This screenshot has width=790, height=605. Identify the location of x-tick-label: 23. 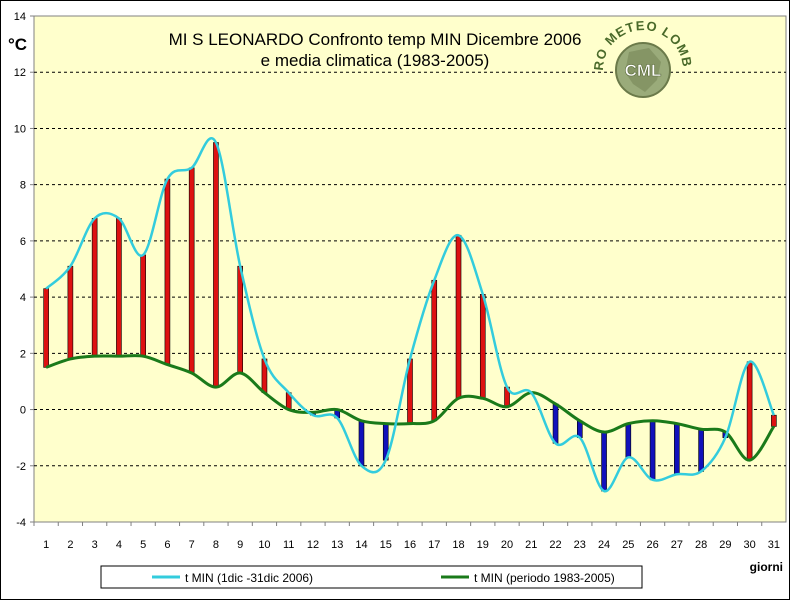
(580, 545).